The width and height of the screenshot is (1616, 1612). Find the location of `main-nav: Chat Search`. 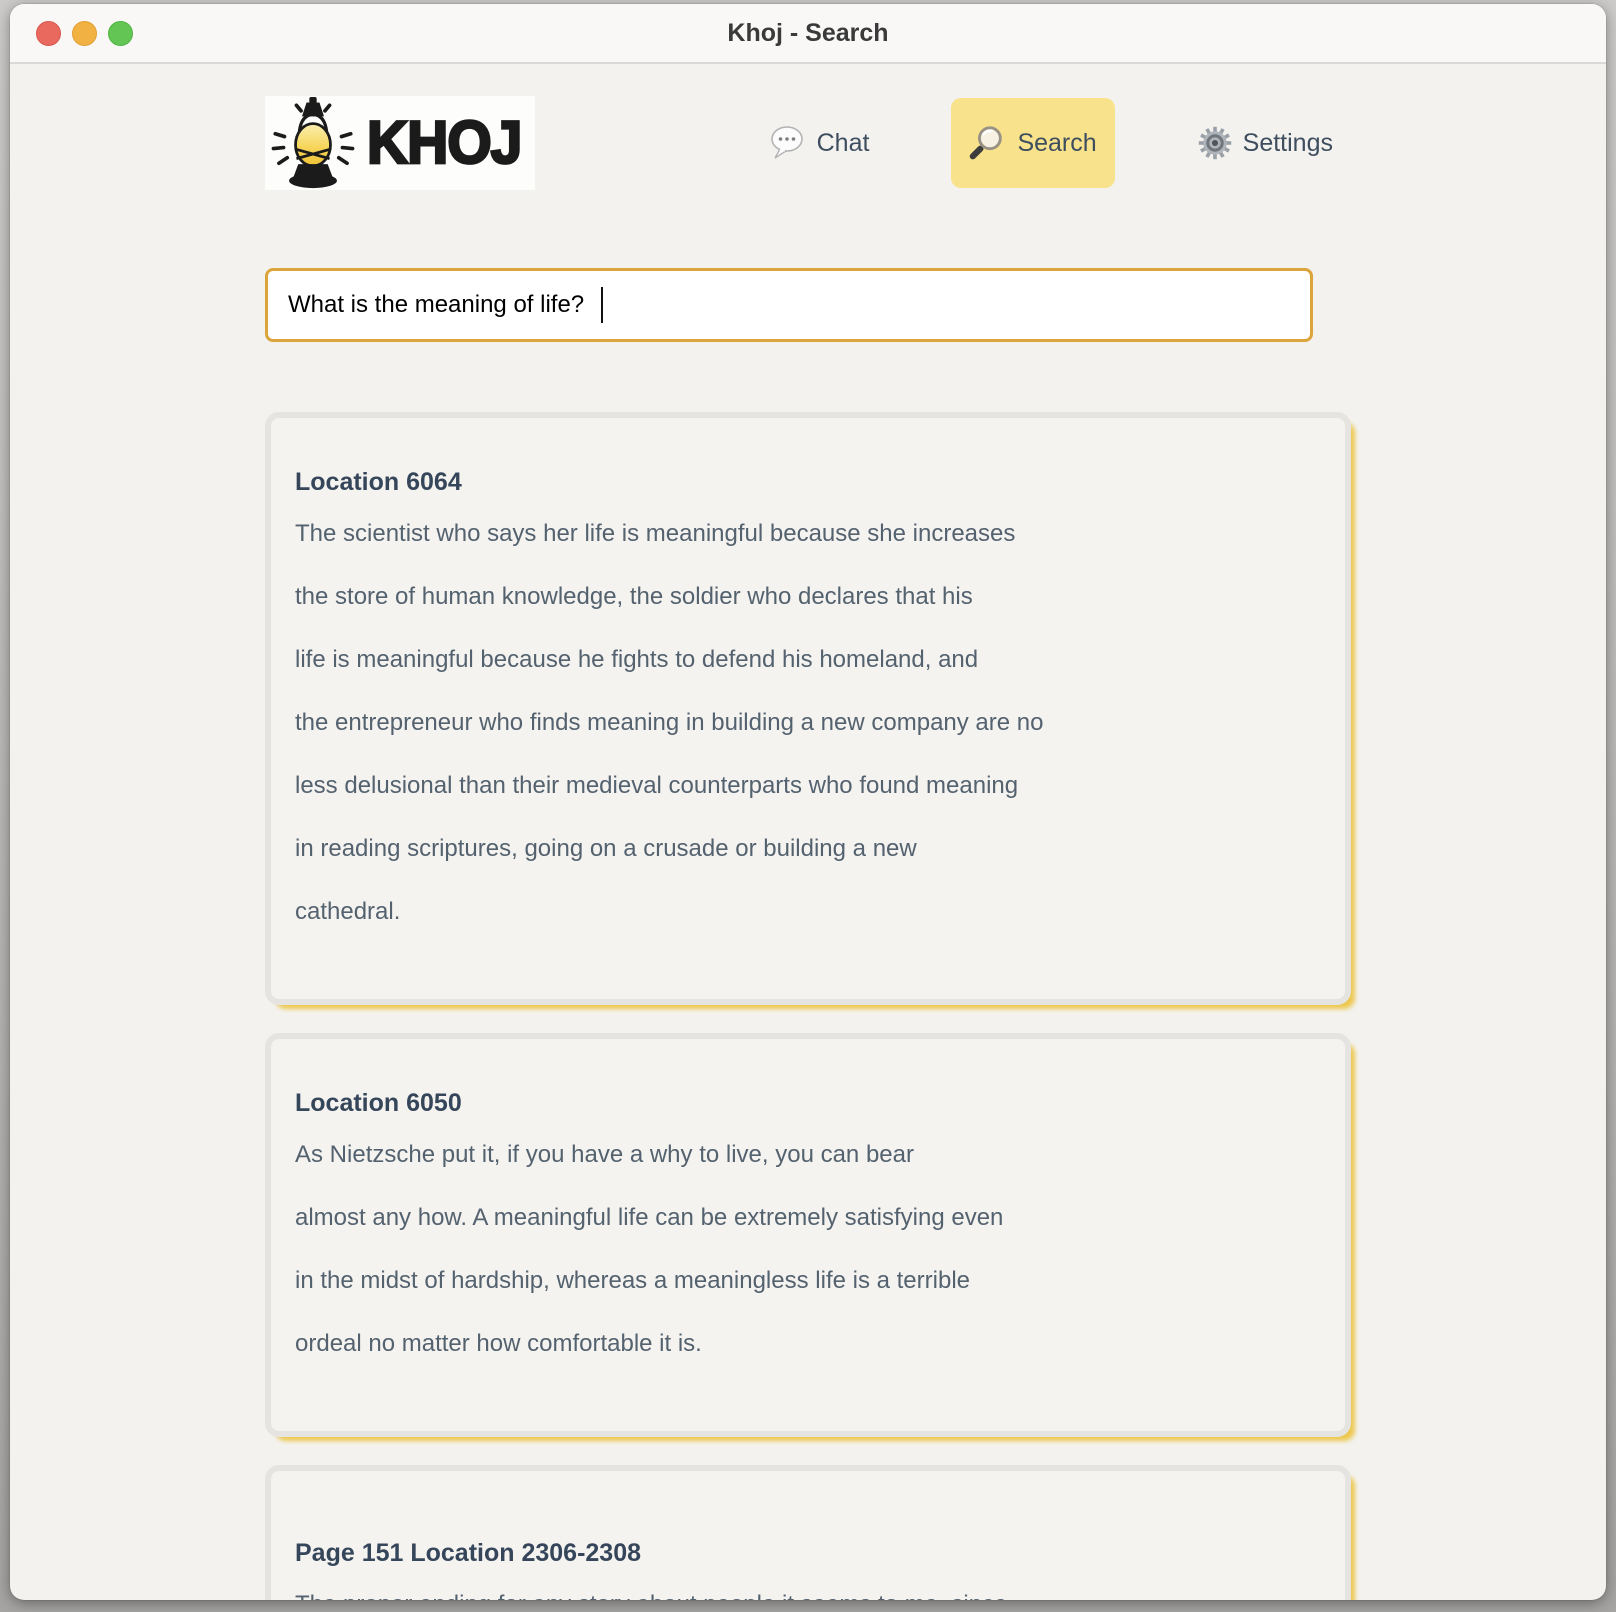

main-nav: Chat Search is located at coordinates (1050, 143).